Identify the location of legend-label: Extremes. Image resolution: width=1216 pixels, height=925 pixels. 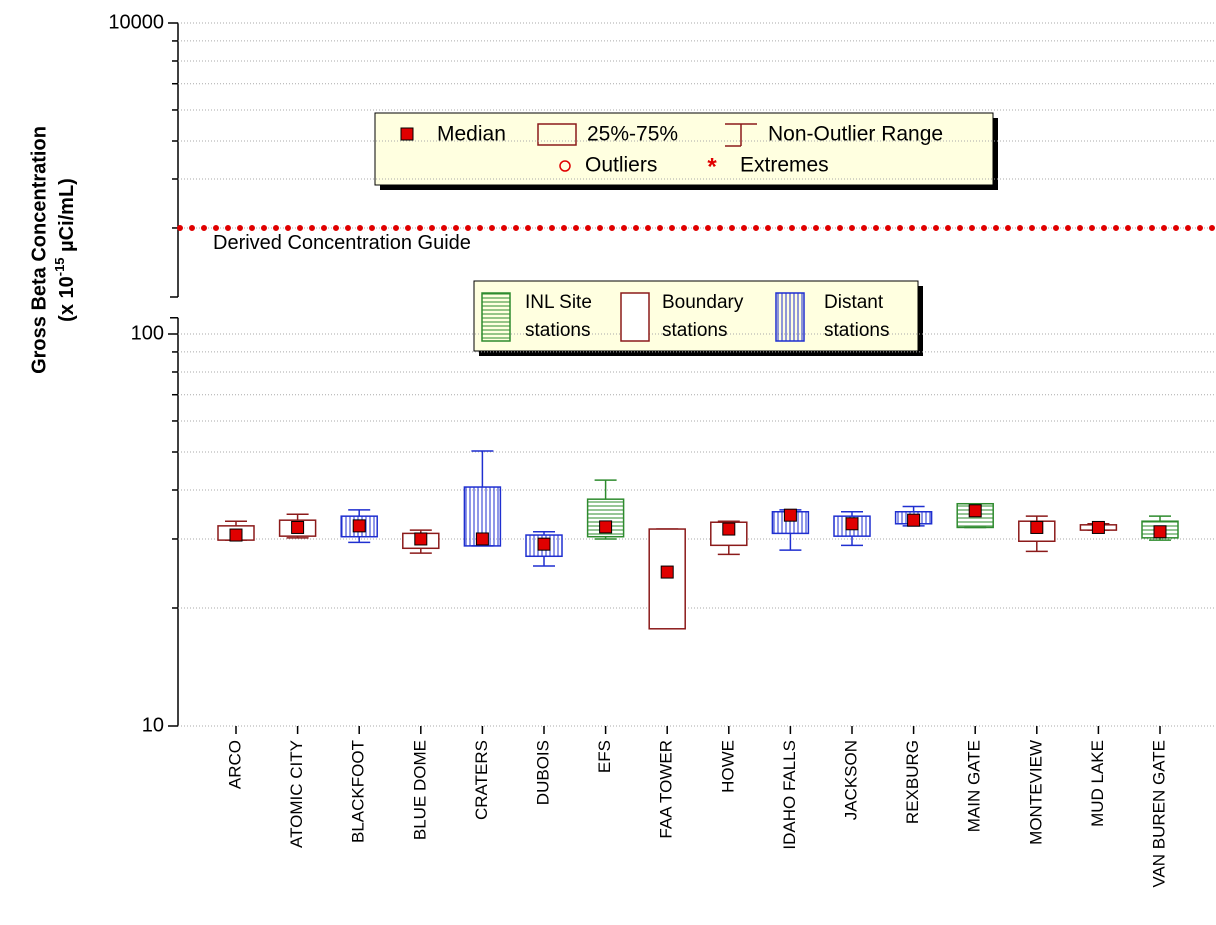
(784, 165).